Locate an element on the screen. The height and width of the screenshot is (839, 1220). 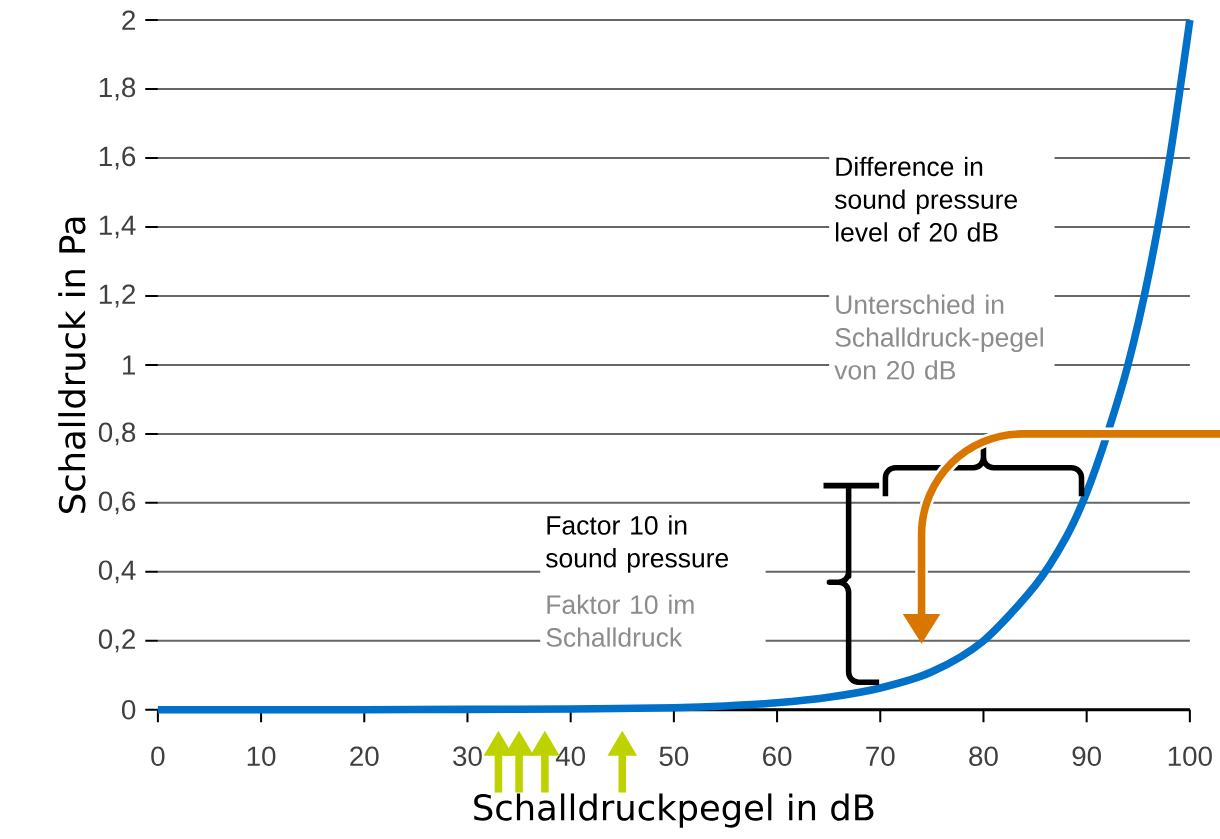
y-tick-label: 0 is located at coordinates (129, 709).